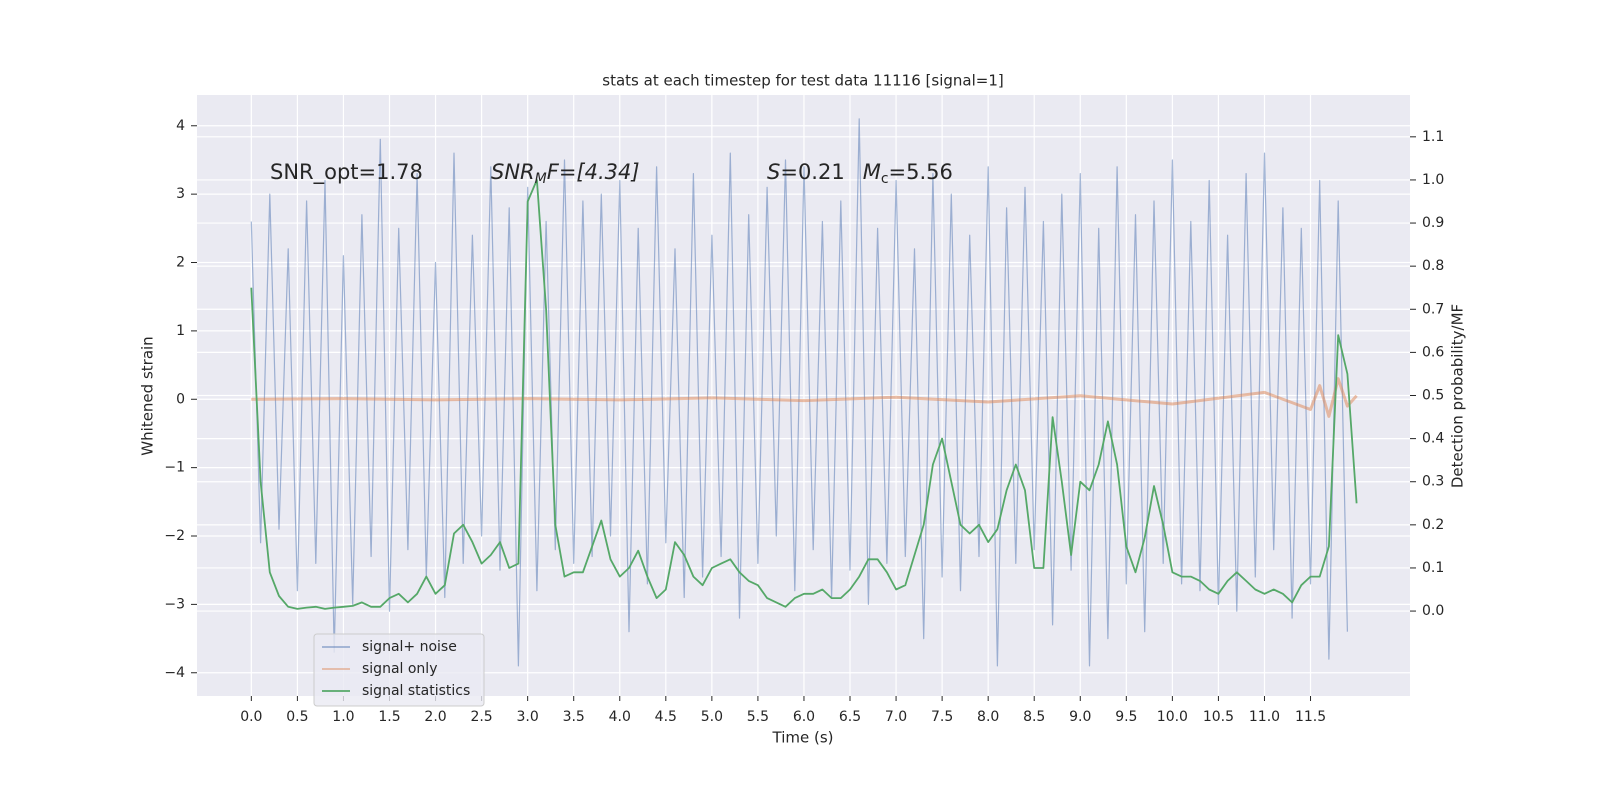 The height and width of the screenshot is (800, 1600). Describe the element at coordinates (1433, 396) in the screenshot. I see `y2-tick-label: 0.5` at that location.